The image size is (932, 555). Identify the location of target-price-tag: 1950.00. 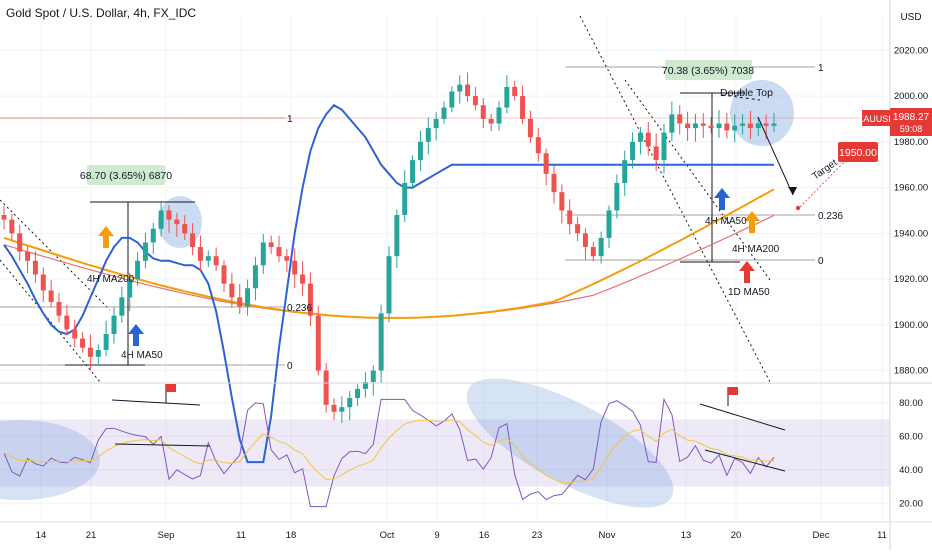
(858, 153).